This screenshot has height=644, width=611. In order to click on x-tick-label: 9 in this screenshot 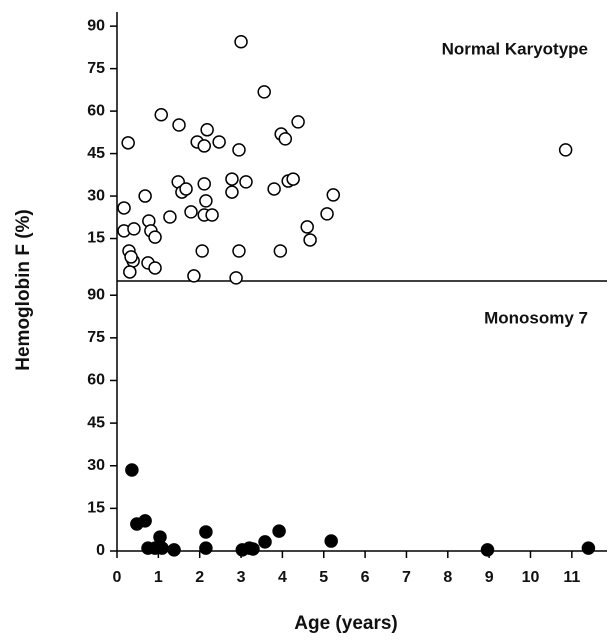, I will do `click(489, 577)`.